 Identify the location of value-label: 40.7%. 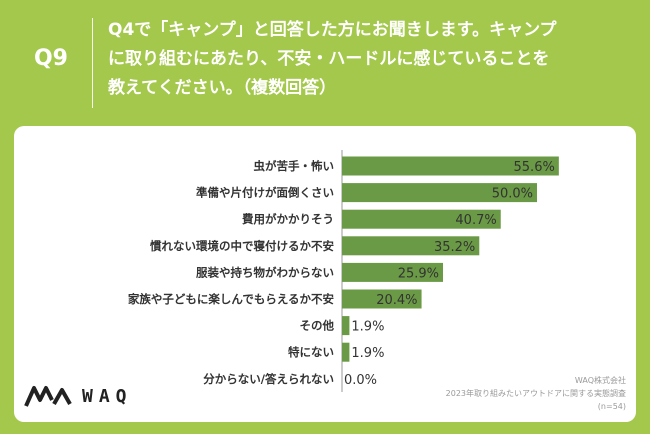
(475, 220).